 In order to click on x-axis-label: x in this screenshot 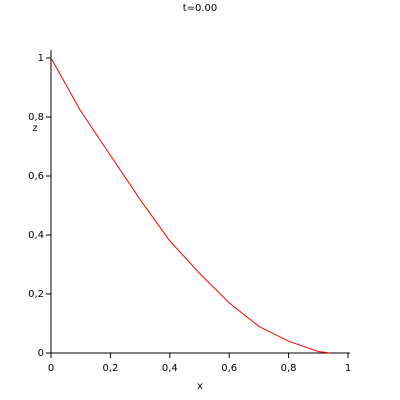, I will do `click(200, 386)`.